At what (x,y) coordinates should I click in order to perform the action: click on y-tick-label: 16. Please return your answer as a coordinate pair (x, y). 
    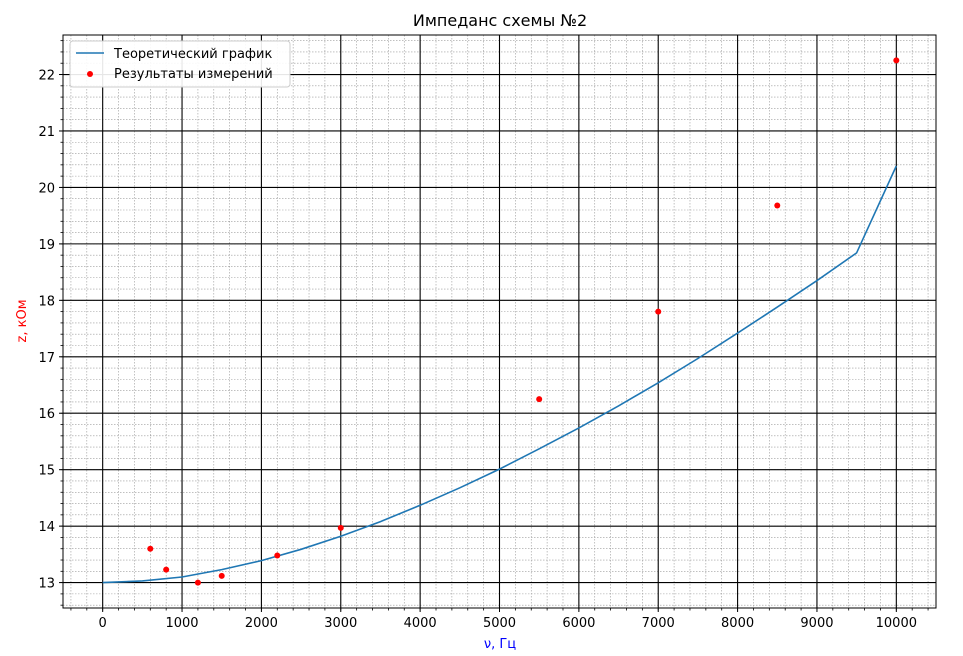
    Looking at the image, I should click on (46, 414).